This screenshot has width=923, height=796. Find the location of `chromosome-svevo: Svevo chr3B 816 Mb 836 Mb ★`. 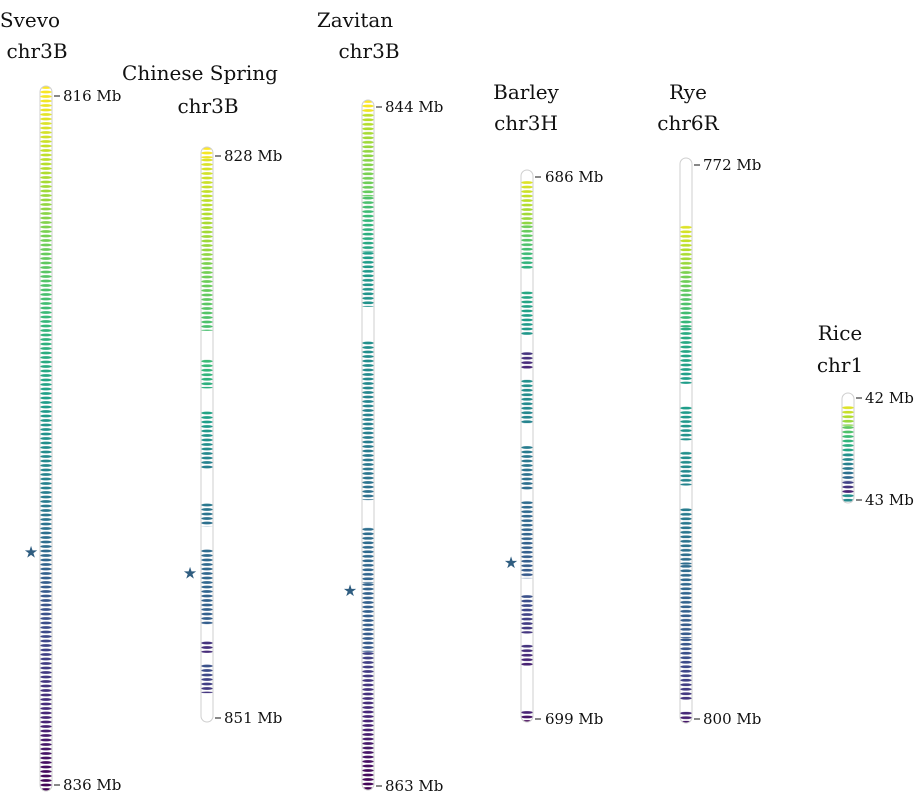

chromosome-svevo: Svevo chr3B 816 Mb 836 Mb ★ is located at coordinates (60, 401).